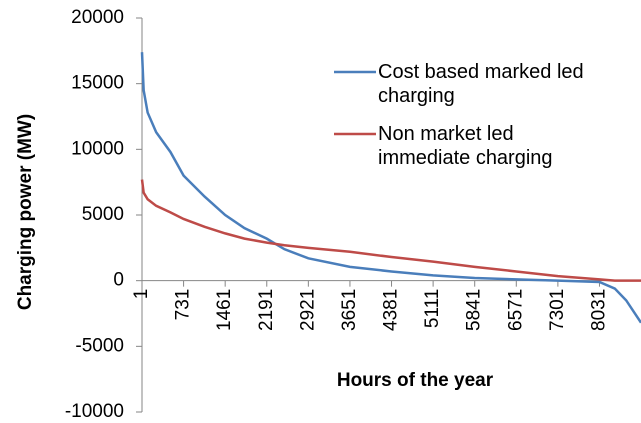  Describe the element at coordinates (465, 146) in the screenshot. I see `legend-label: Non market led immediate charging` at that location.